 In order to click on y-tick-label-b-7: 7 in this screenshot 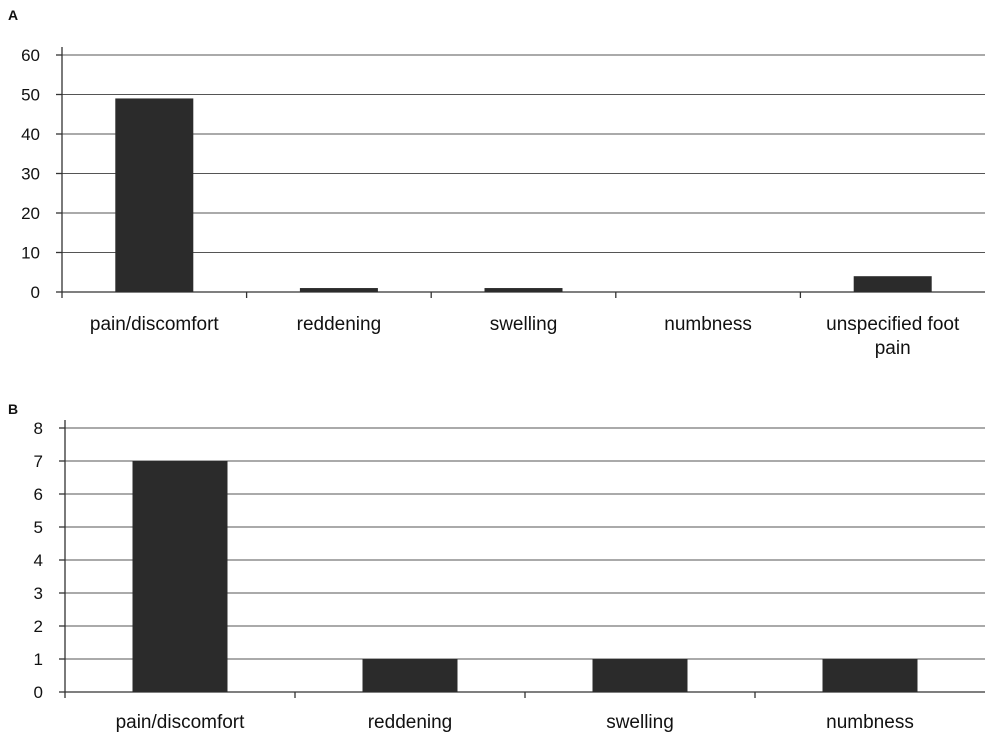, I will do `click(38, 461)`.